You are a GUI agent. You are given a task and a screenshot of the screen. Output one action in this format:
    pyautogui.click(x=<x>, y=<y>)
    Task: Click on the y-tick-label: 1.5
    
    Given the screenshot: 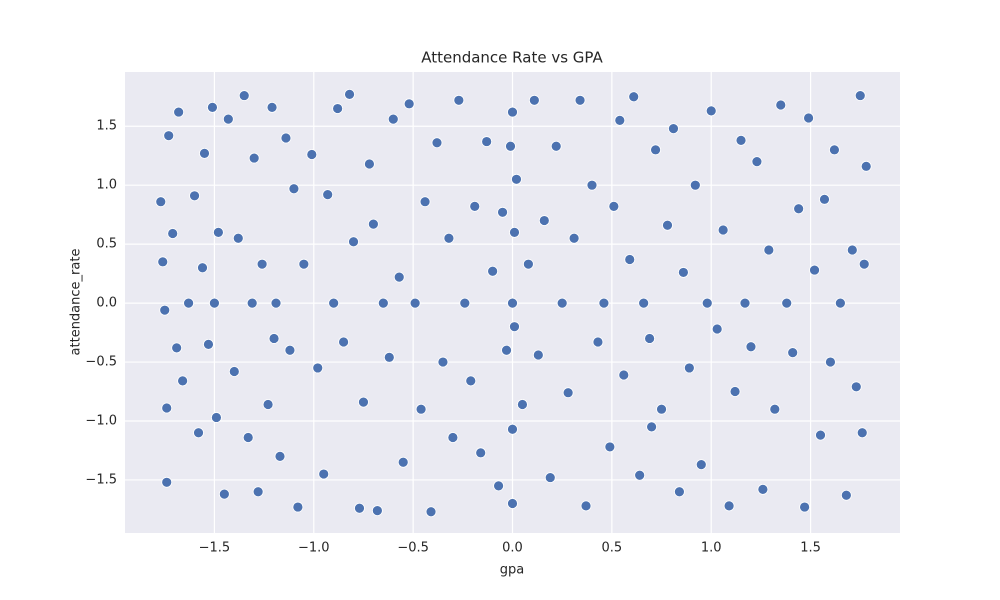 What is the action you would take?
    pyautogui.click(x=106, y=126)
    